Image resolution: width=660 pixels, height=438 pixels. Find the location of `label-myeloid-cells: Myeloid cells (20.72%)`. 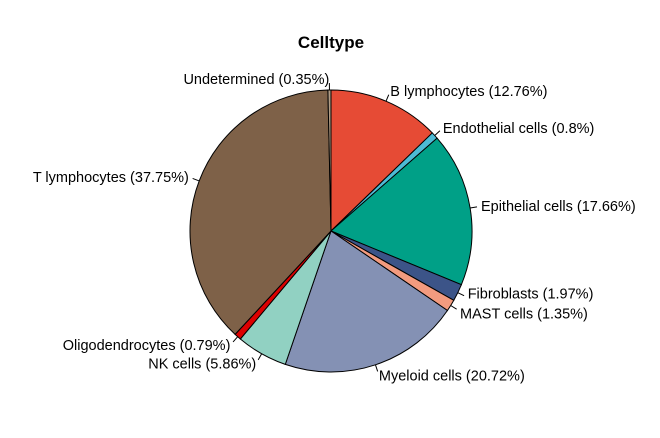

label-myeloid-cells: Myeloid cells (20.72%) is located at coordinates (452, 376).